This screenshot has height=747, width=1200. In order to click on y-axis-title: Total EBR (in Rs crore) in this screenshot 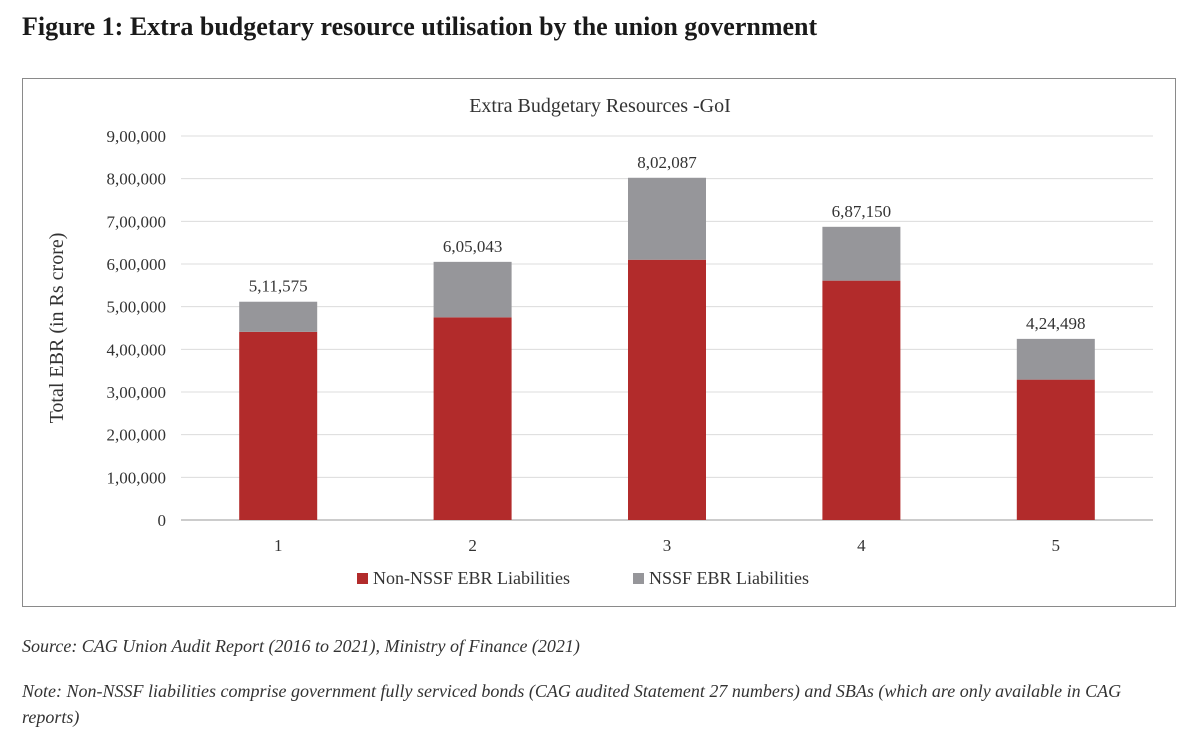, I will do `click(57, 328)`.